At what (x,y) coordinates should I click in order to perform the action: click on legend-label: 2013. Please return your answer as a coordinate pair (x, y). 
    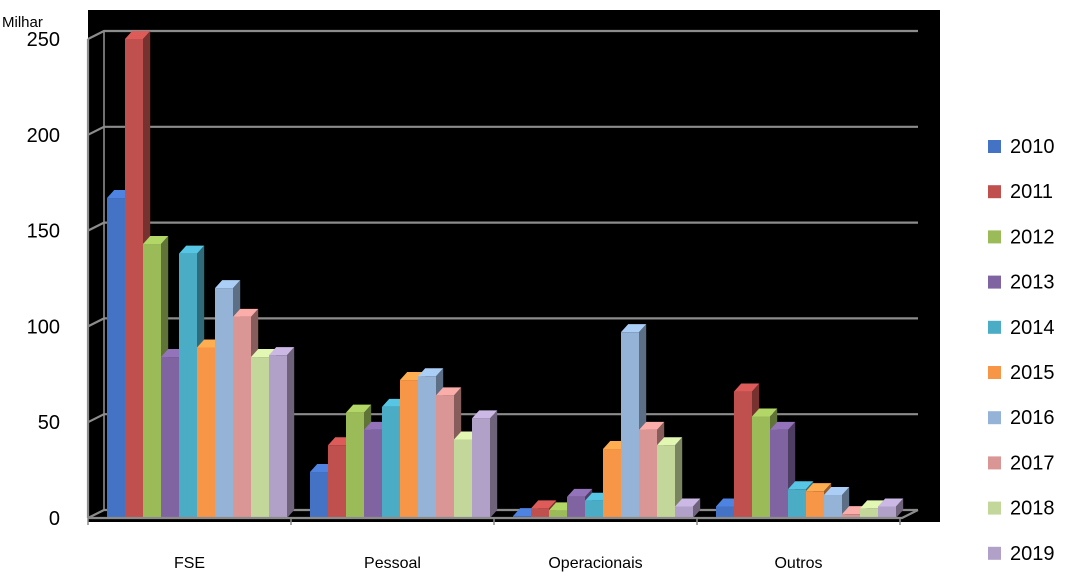
    Looking at the image, I should click on (1032, 283).